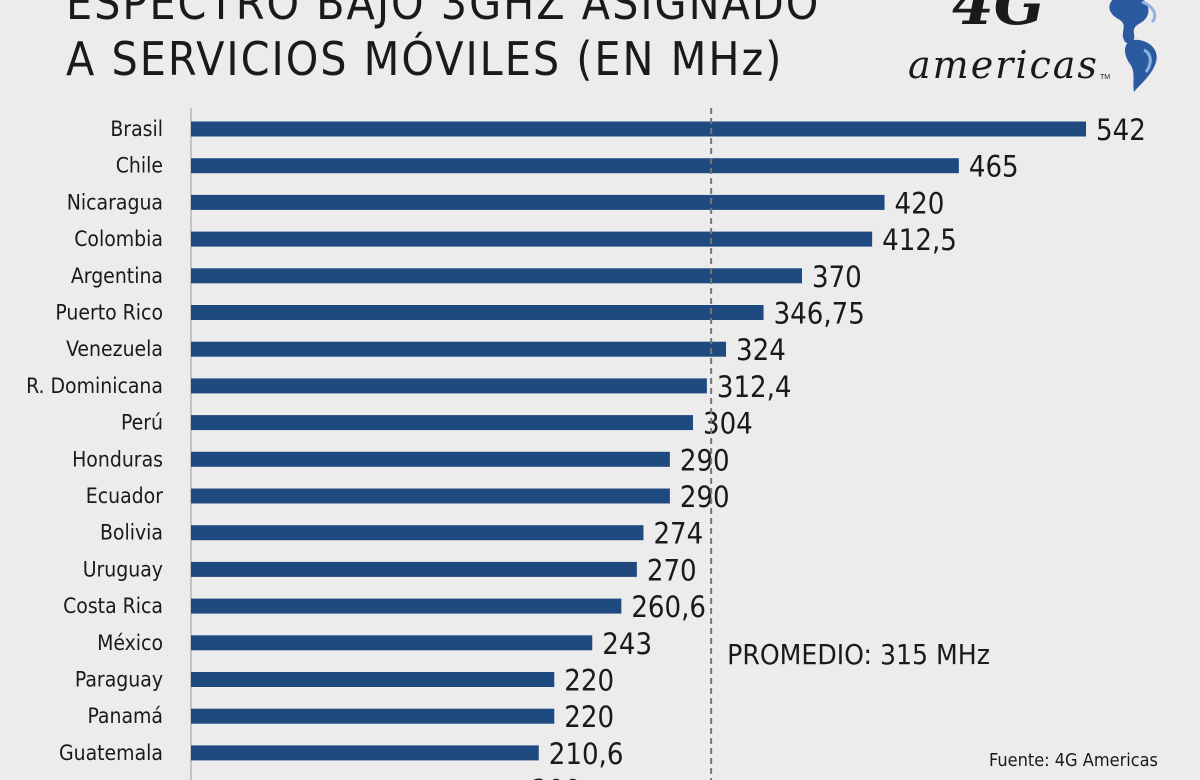 This screenshot has width=1200, height=780. I want to click on category-label: Perú, so click(142, 423).